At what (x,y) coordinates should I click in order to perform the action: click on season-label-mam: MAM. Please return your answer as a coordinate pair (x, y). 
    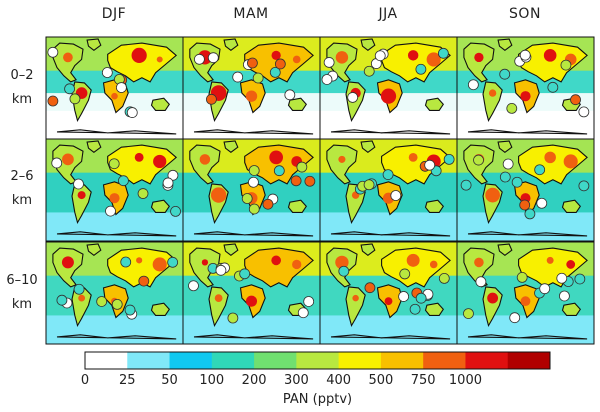
    Looking at the image, I should click on (251, 14).